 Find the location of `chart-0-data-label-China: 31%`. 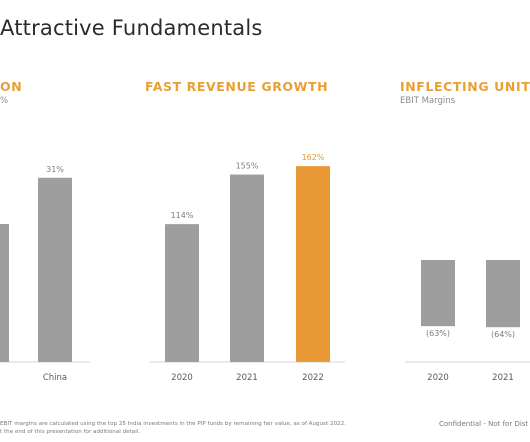

chart-0-data-label-China: 31% is located at coordinates (55, 169).